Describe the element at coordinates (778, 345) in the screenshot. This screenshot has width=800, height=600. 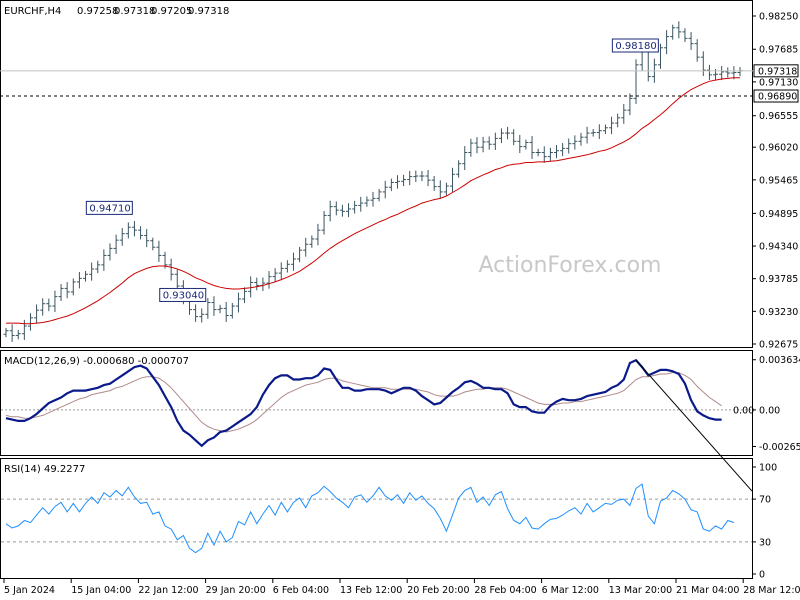
I see `price-y-tick-label: 0.92675` at that location.